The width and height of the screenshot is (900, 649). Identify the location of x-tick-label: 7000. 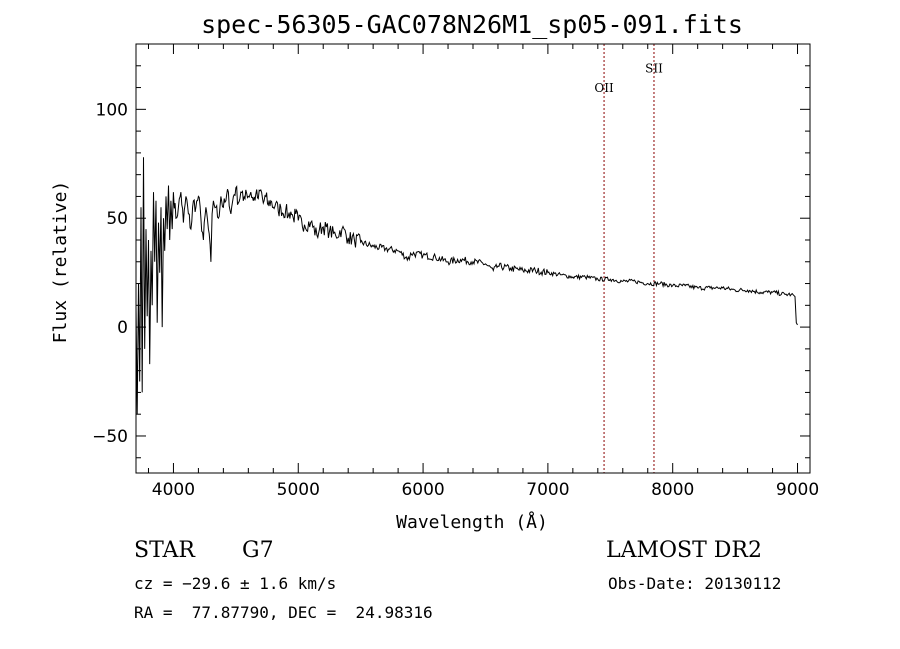
(547, 490).